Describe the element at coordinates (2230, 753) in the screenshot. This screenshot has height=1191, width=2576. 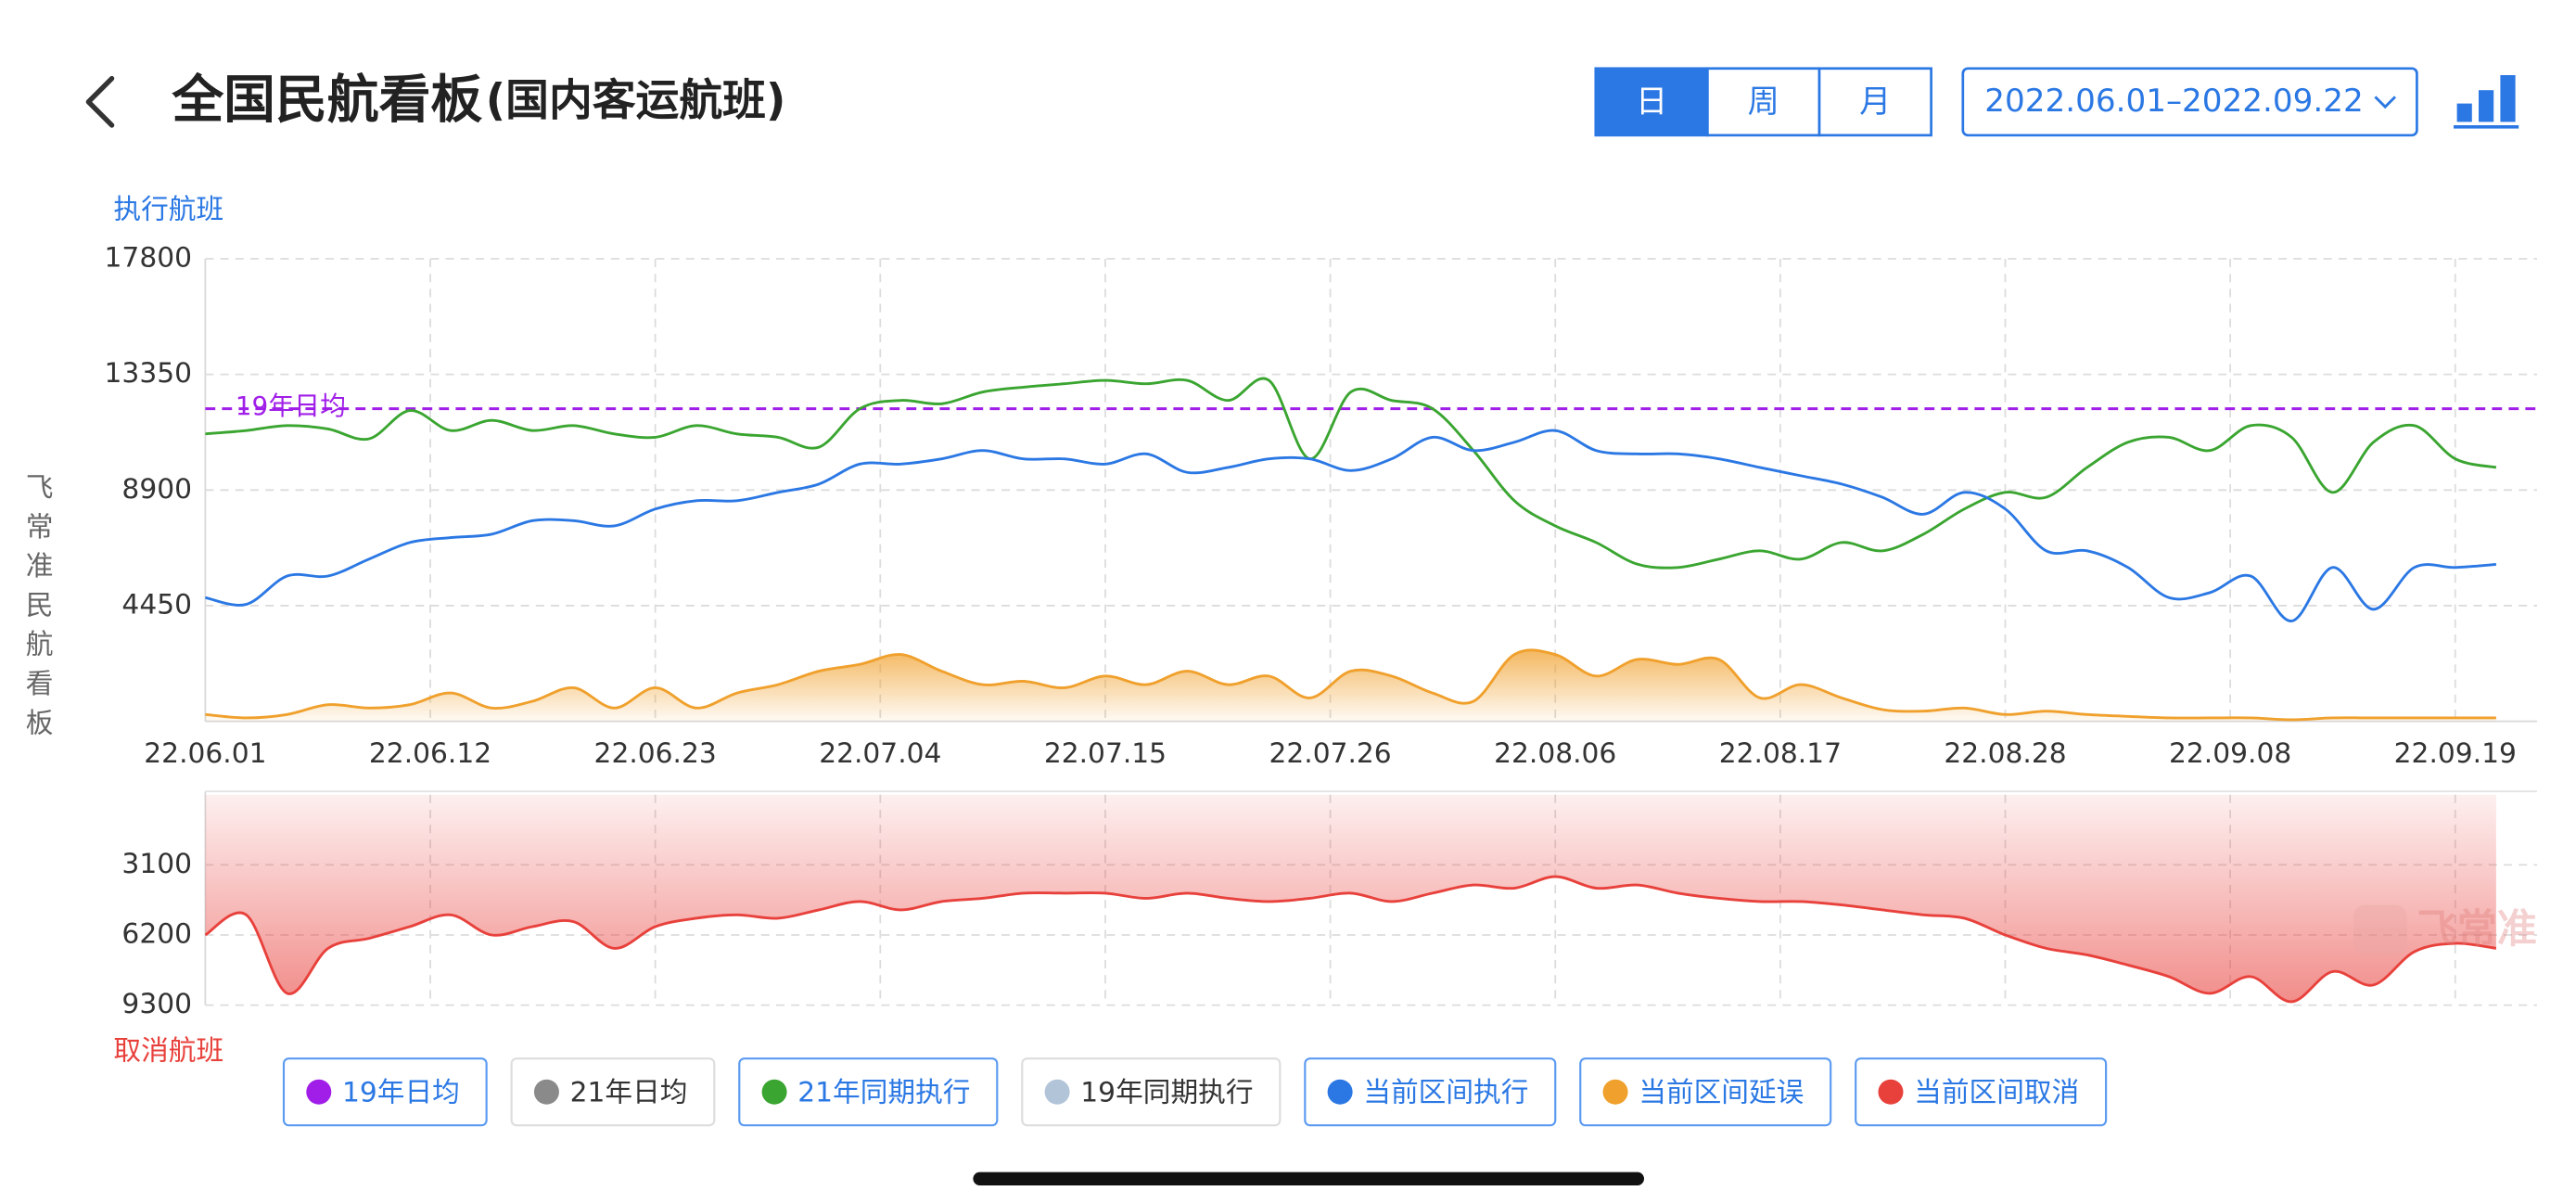
I see `x-tick-label: 22.09.08` at that location.